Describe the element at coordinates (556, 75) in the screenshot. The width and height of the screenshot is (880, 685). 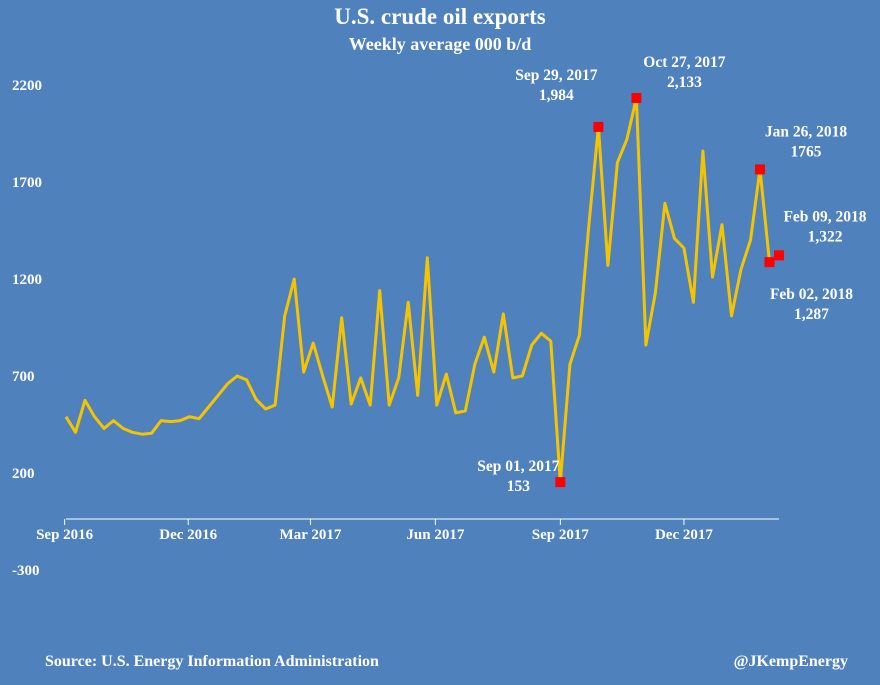
I see `annotation-date: Sep 29, 2017` at that location.